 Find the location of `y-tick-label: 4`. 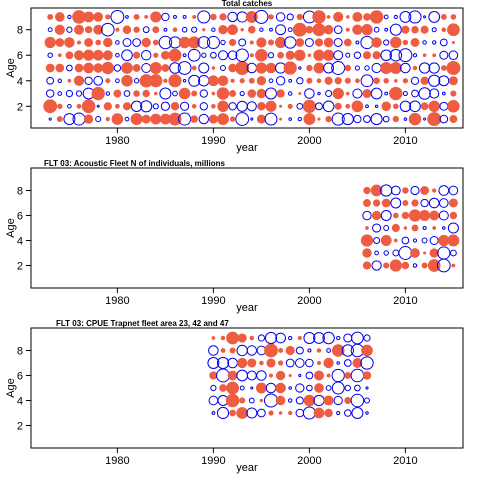

y-tick-label: 4 is located at coordinates (20, 402).